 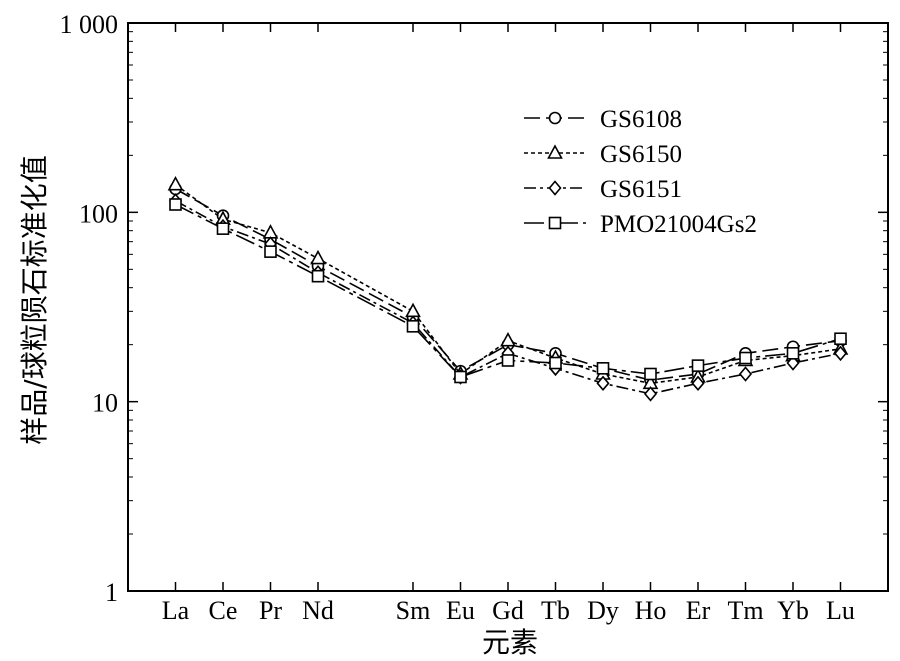 What do you see at coordinates (508, 610) in the screenshot?
I see `x-tick-label: Gd` at bounding box center [508, 610].